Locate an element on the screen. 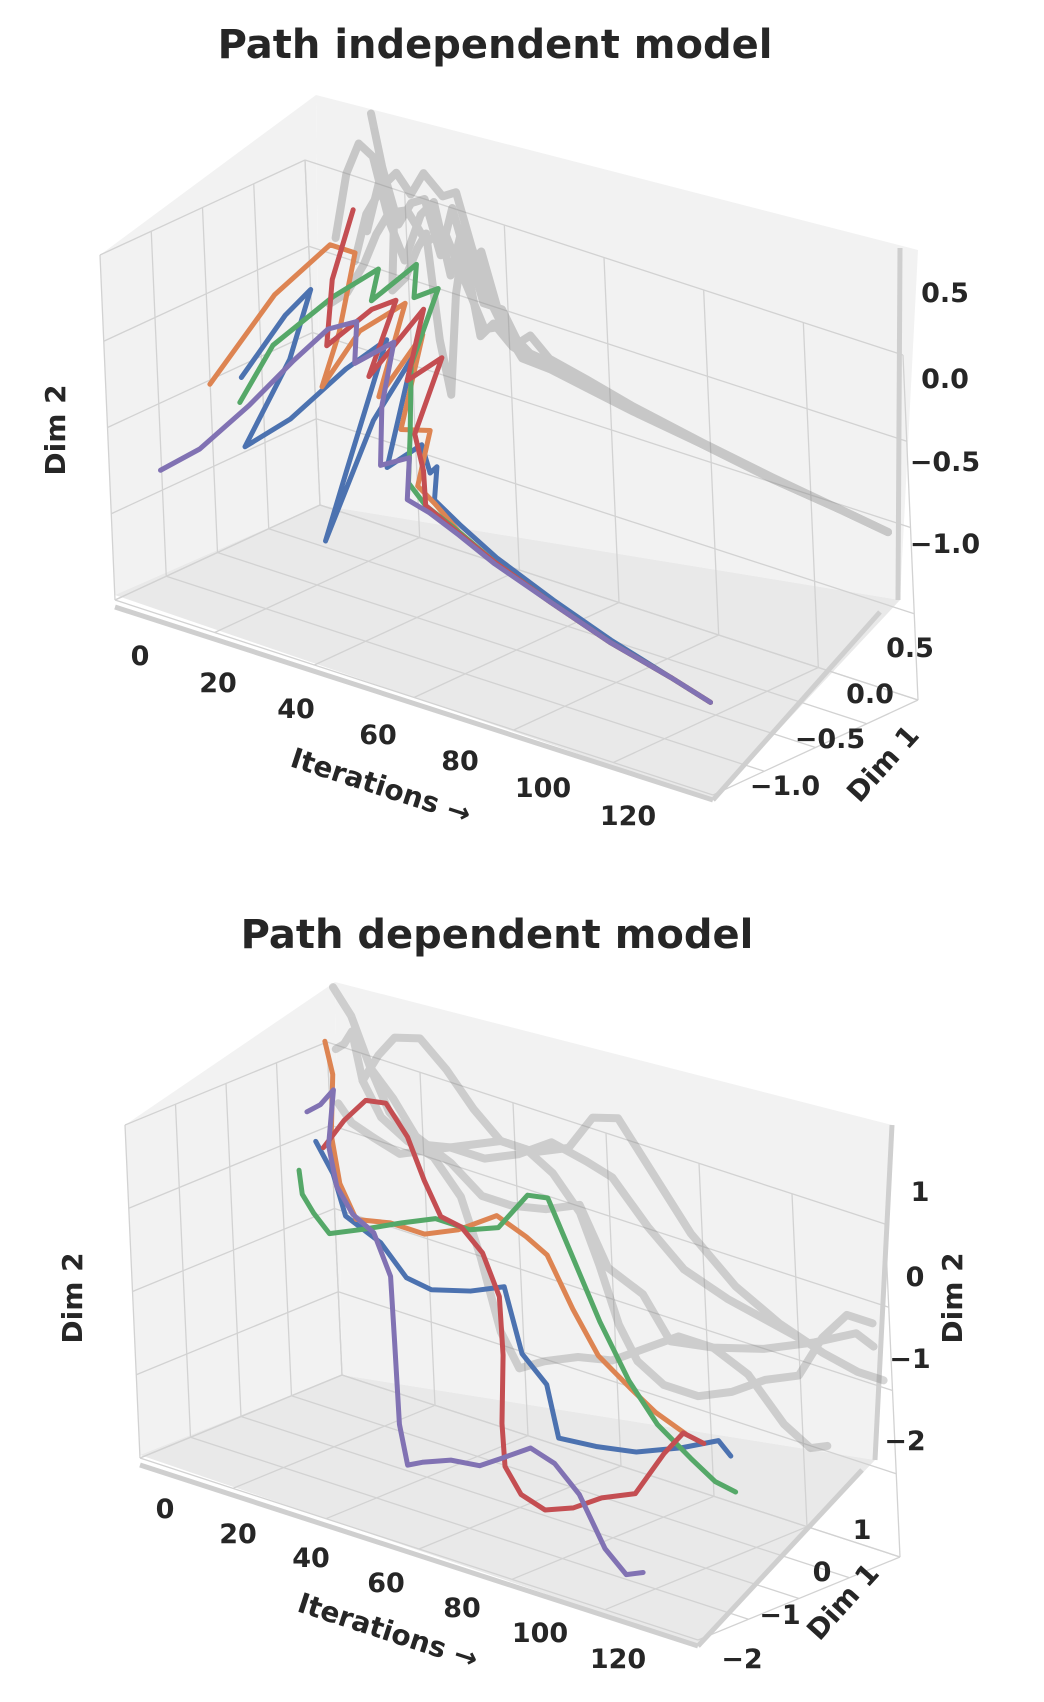 The image size is (1044, 1702). z-tick-label: 0.5 is located at coordinates (945, 293).